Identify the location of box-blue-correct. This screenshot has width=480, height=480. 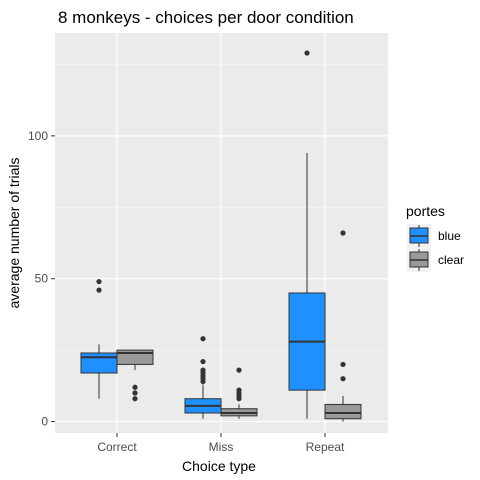
(99, 338).